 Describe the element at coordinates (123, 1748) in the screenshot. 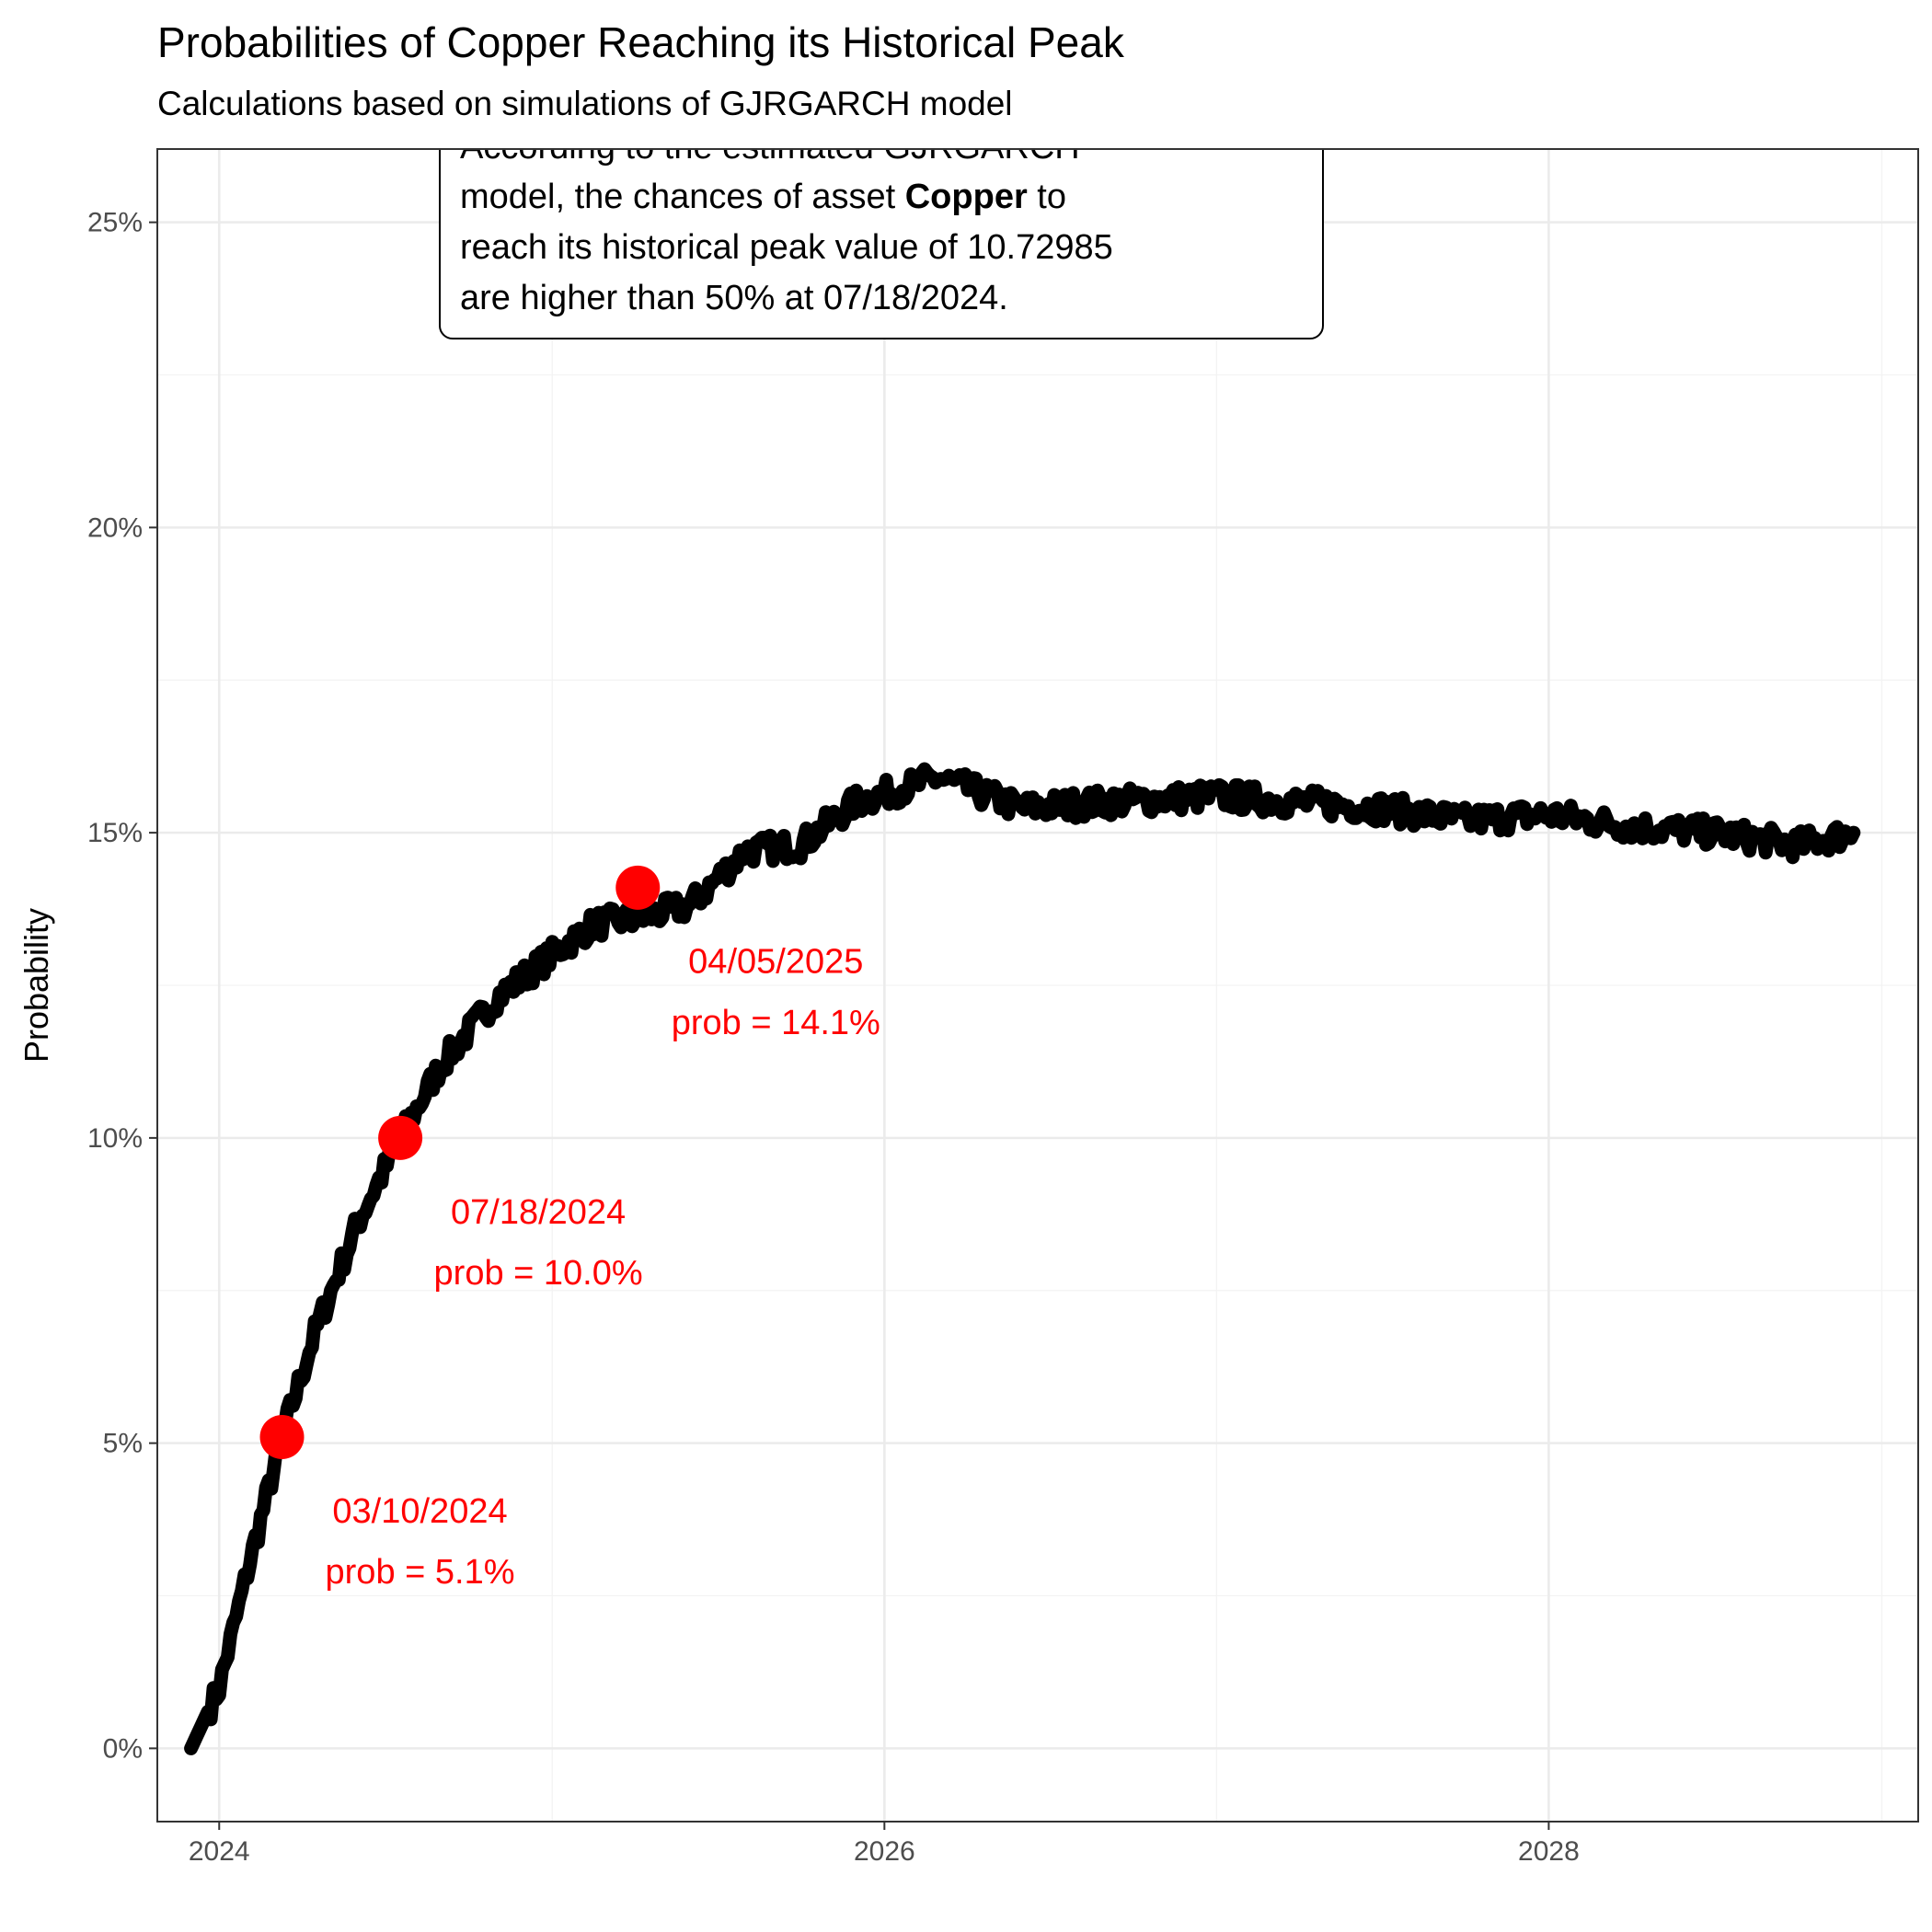

I see `y-tick-label: 0%` at that location.